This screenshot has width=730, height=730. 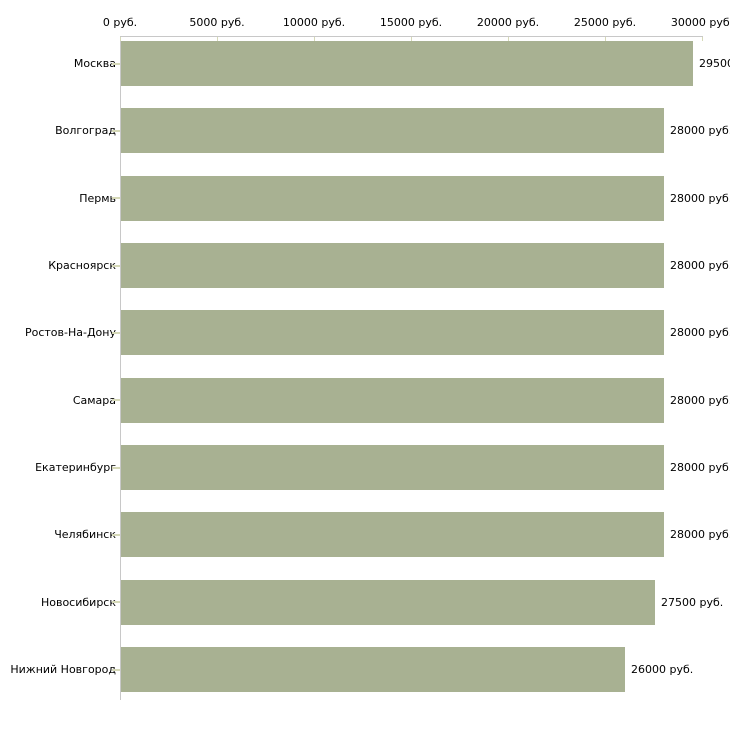 What do you see at coordinates (82, 266) in the screenshot?
I see `y-axis-category-label: Красноярск` at bounding box center [82, 266].